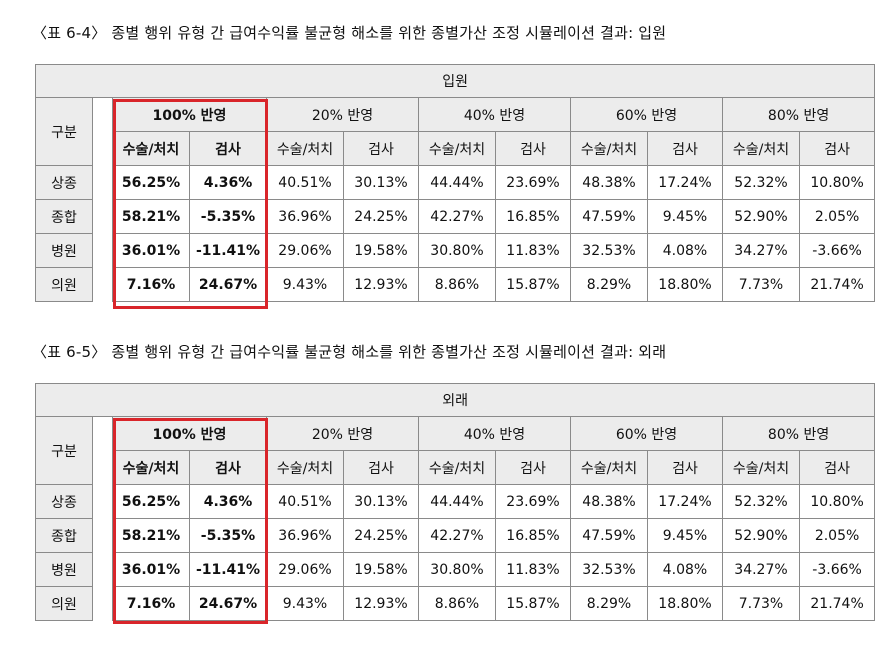 The width and height of the screenshot is (889, 646). Describe the element at coordinates (533, 501) in the screenshot. I see `table-cell: 23.69%` at that location.